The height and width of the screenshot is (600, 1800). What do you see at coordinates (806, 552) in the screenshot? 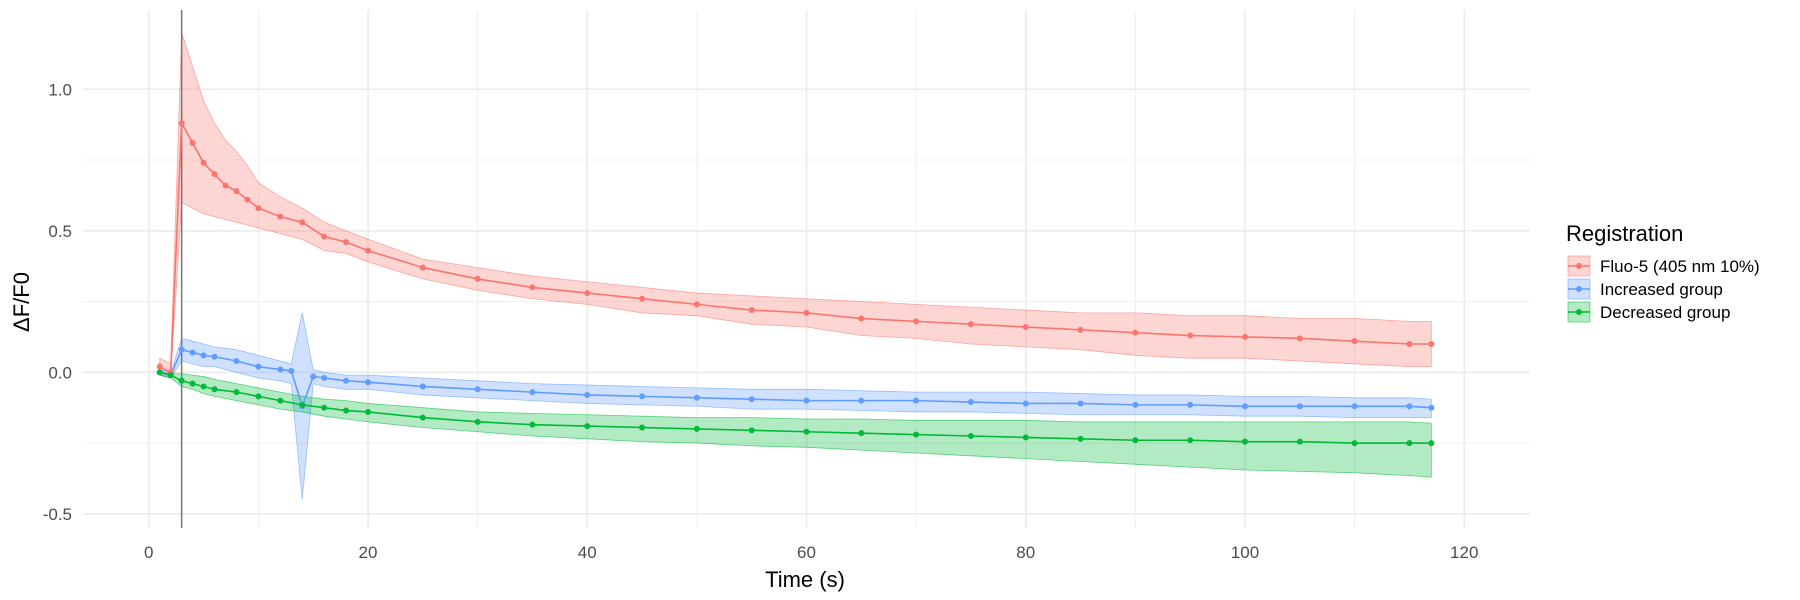
I see `x-tick-label: 60` at bounding box center [806, 552].